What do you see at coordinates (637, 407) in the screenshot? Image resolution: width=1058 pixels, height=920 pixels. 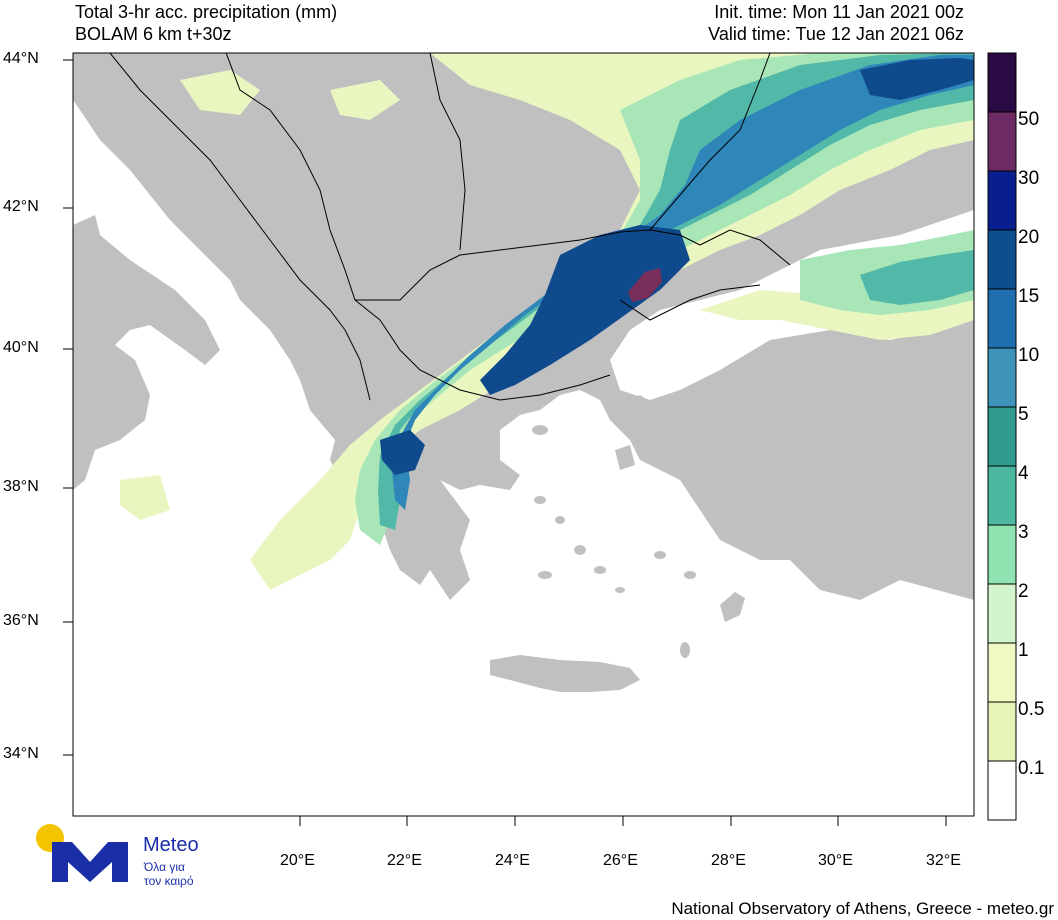 I see `land-lesvos` at bounding box center [637, 407].